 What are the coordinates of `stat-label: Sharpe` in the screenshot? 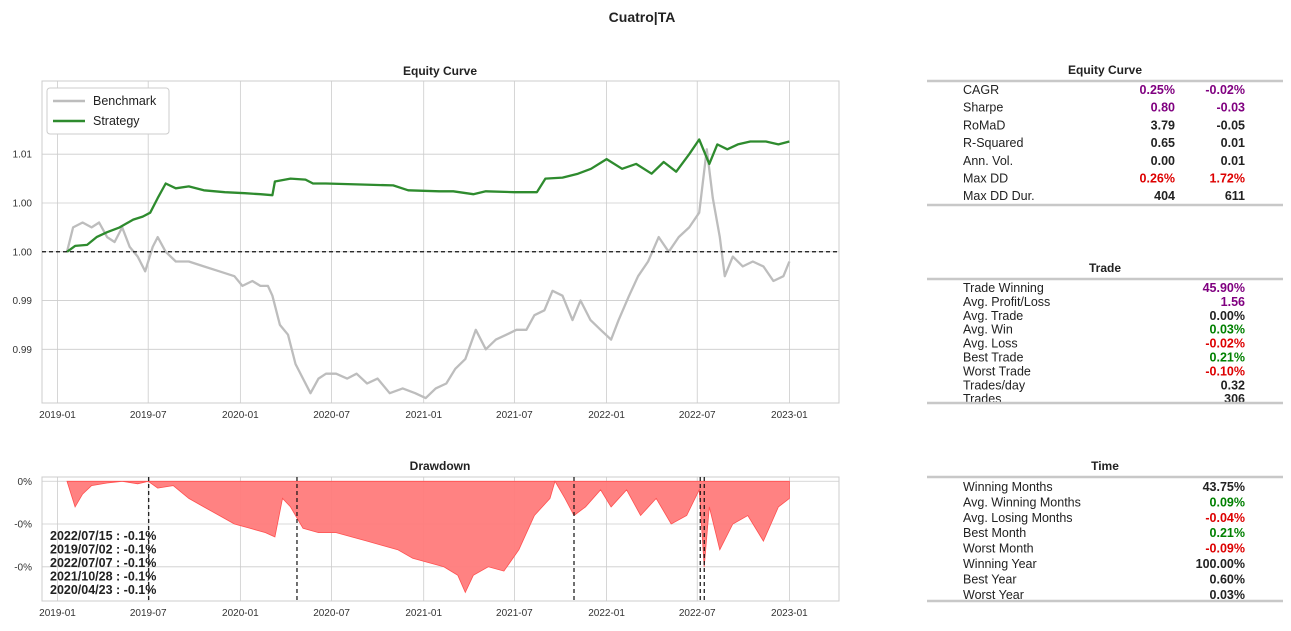 It's located at (983, 108).